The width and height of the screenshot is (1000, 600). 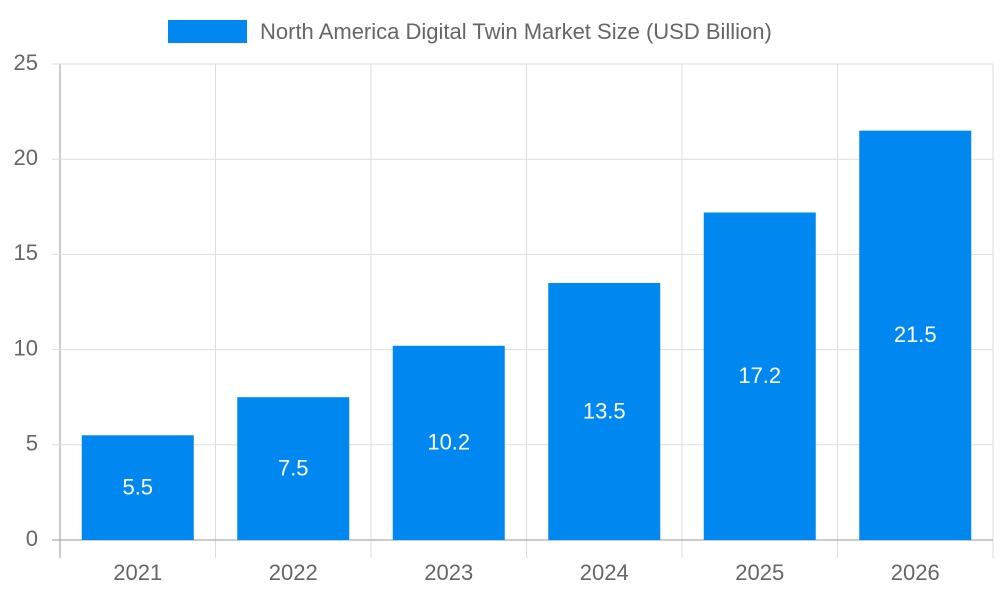 I want to click on data-label: 7.5, so click(x=293, y=467).